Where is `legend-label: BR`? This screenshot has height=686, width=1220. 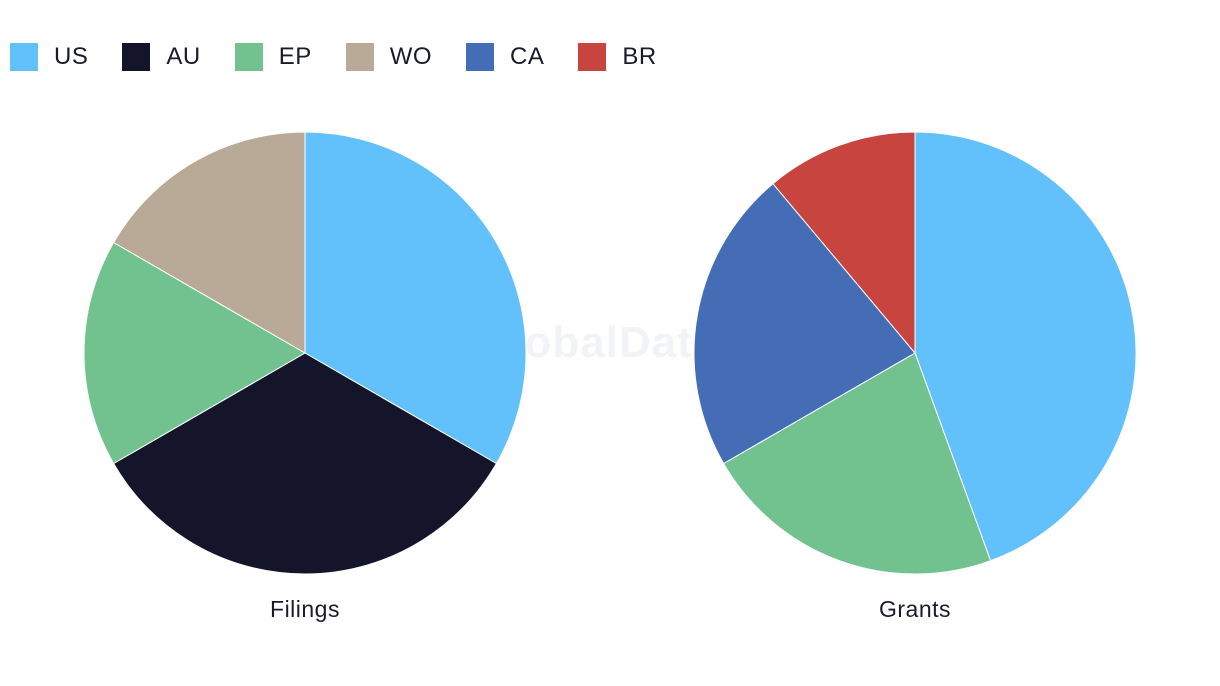 legend-label: BR is located at coordinates (639, 56).